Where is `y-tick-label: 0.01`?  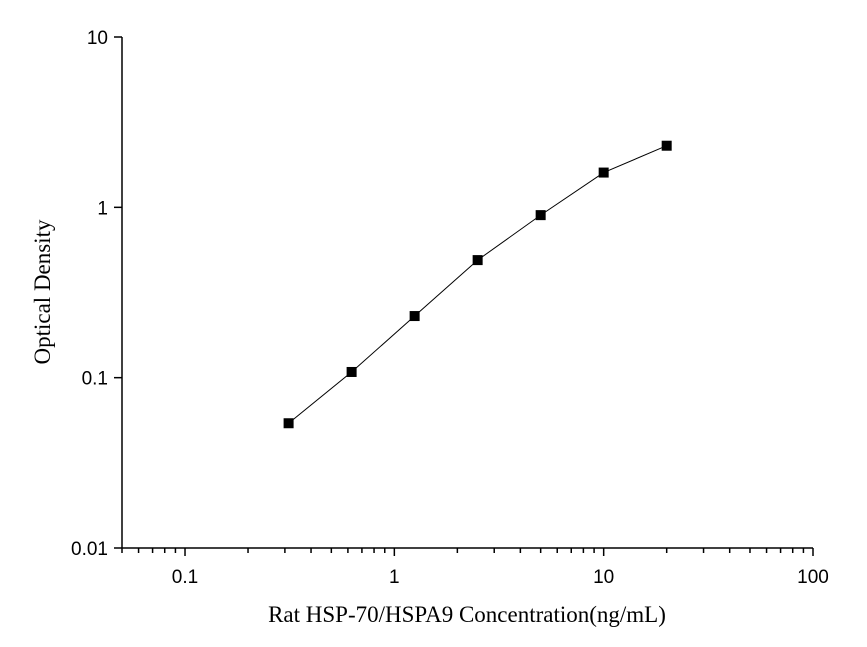 y-tick-label: 0.01 is located at coordinates (89, 549).